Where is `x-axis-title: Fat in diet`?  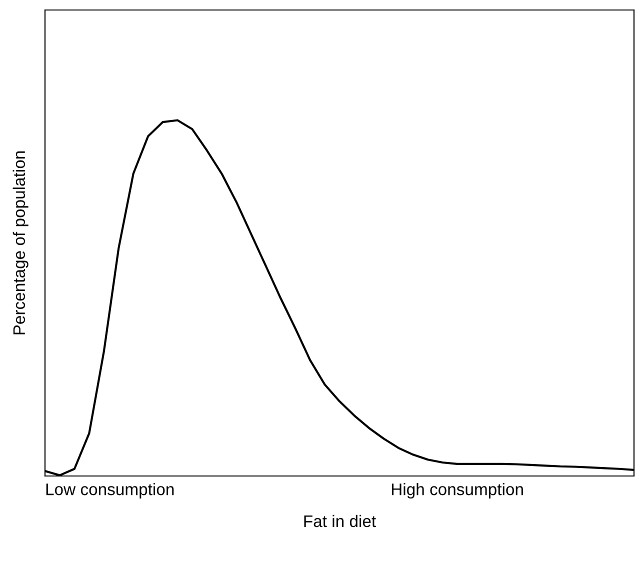
x-axis-title: Fat in diet is located at coordinates (340, 521).